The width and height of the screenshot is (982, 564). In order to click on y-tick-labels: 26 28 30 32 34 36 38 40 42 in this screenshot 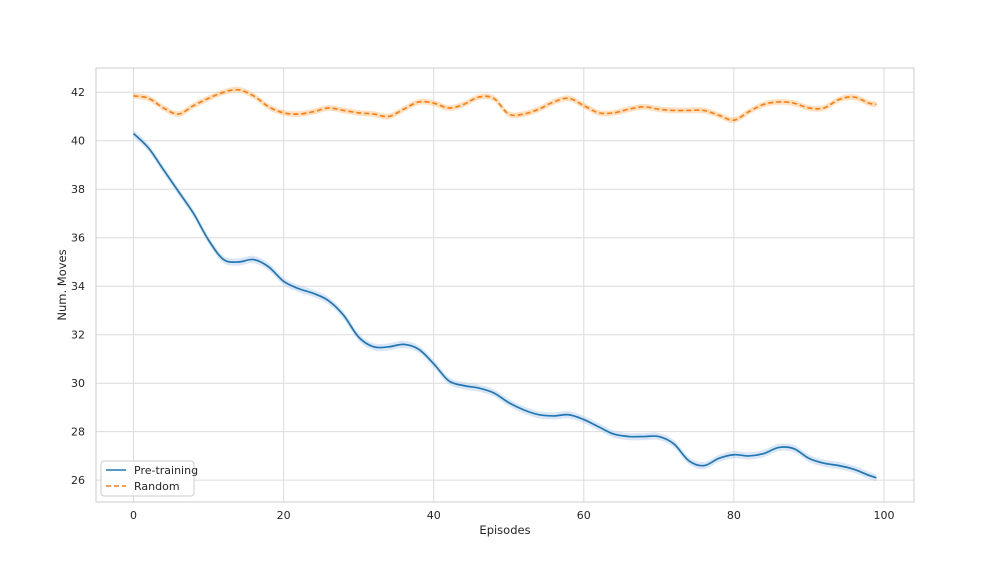, I will do `click(78, 286)`.